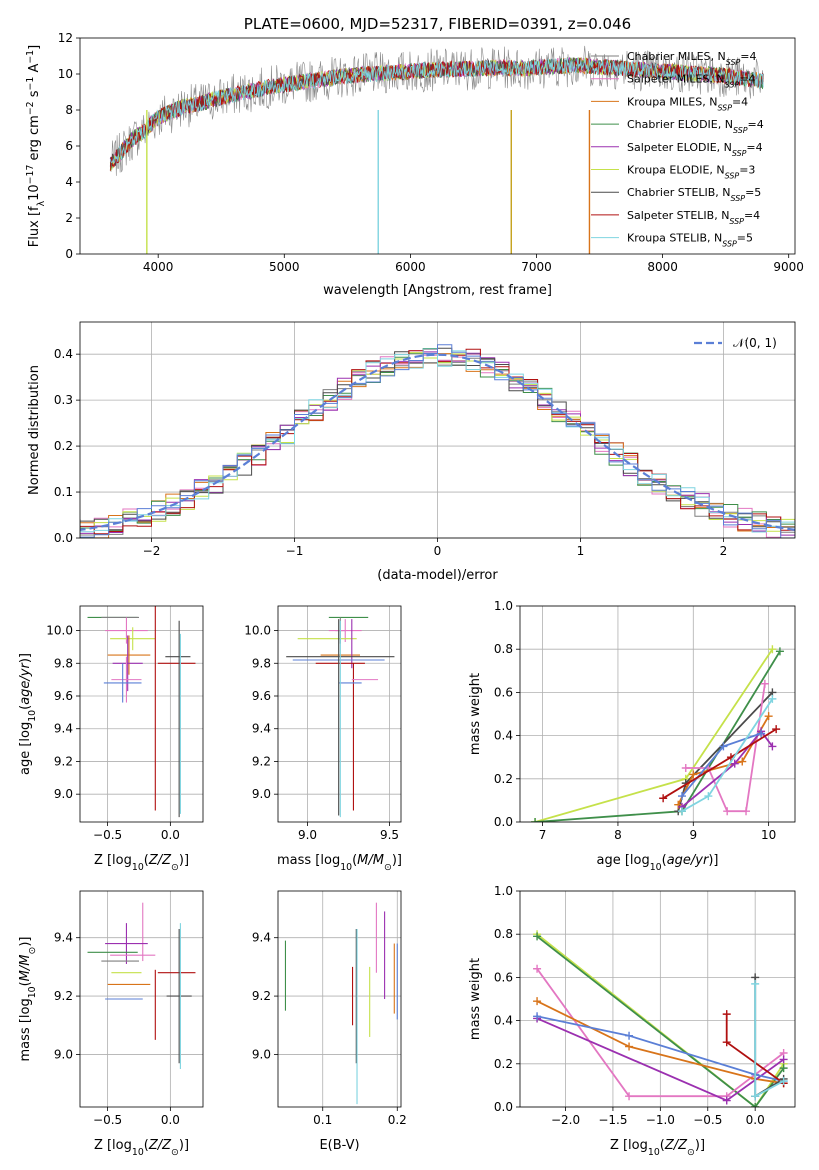 This screenshot has width=819, height=1170. Describe the element at coordinates (565, 1120) in the screenshot. I see `x-tick-label: −2.0` at that location.